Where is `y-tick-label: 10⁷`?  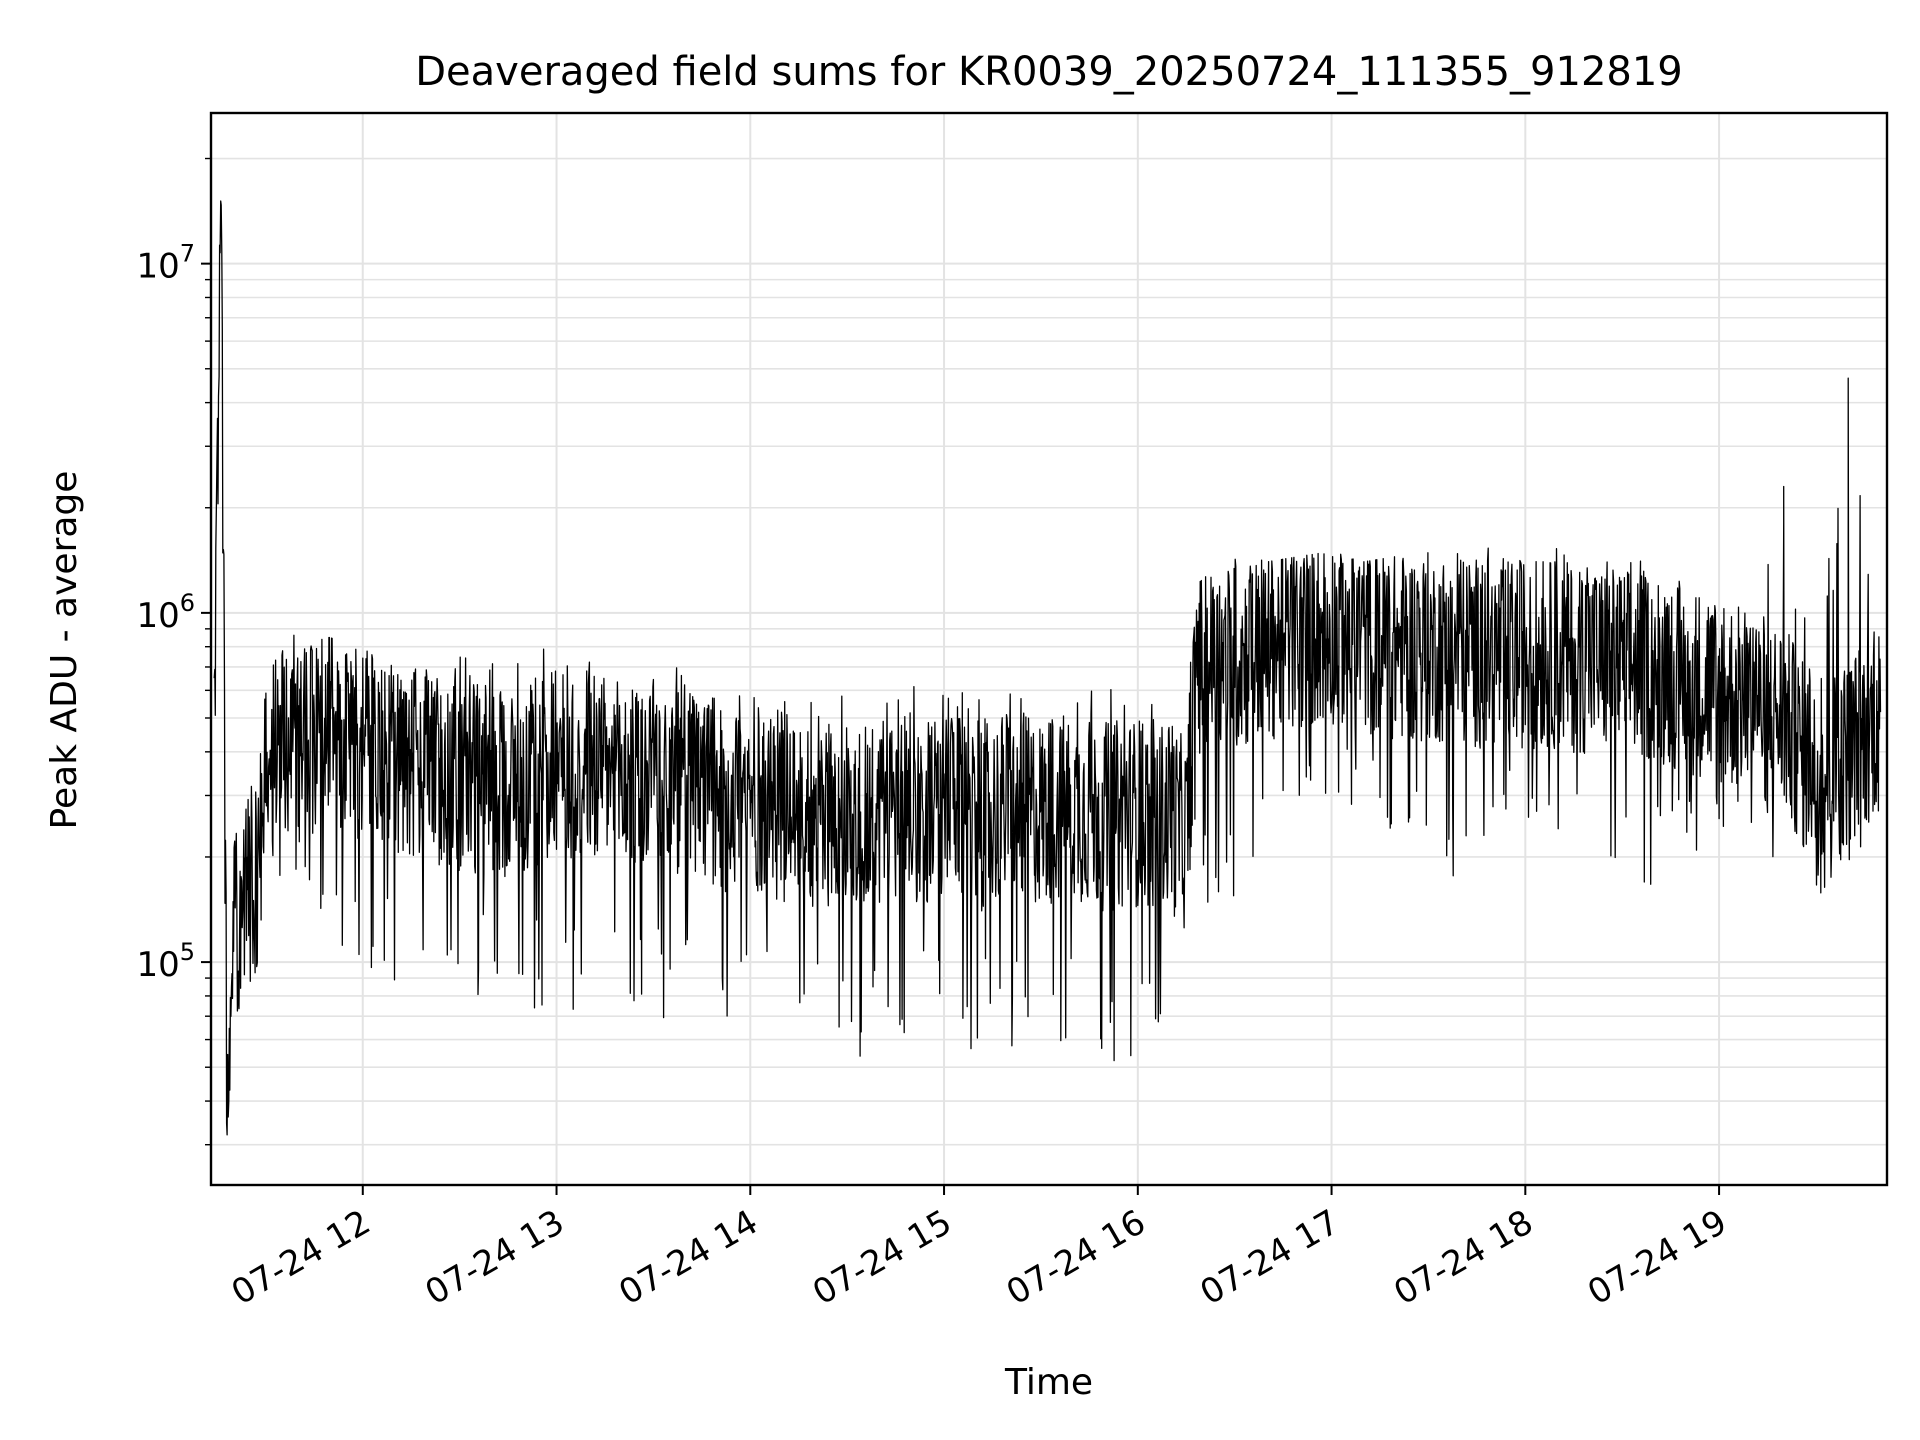 y-tick-label: 10⁷ is located at coordinates (165, 263).